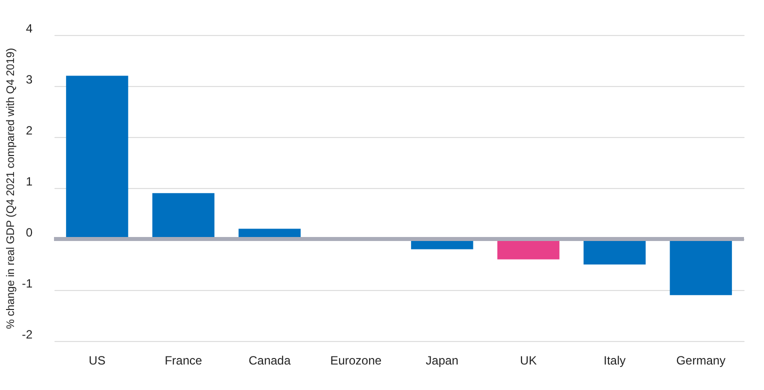  What do you see at coordinates (183, 361) in the screenshot?
I see `x-tick-label: France` at bounding box center [183, 361].